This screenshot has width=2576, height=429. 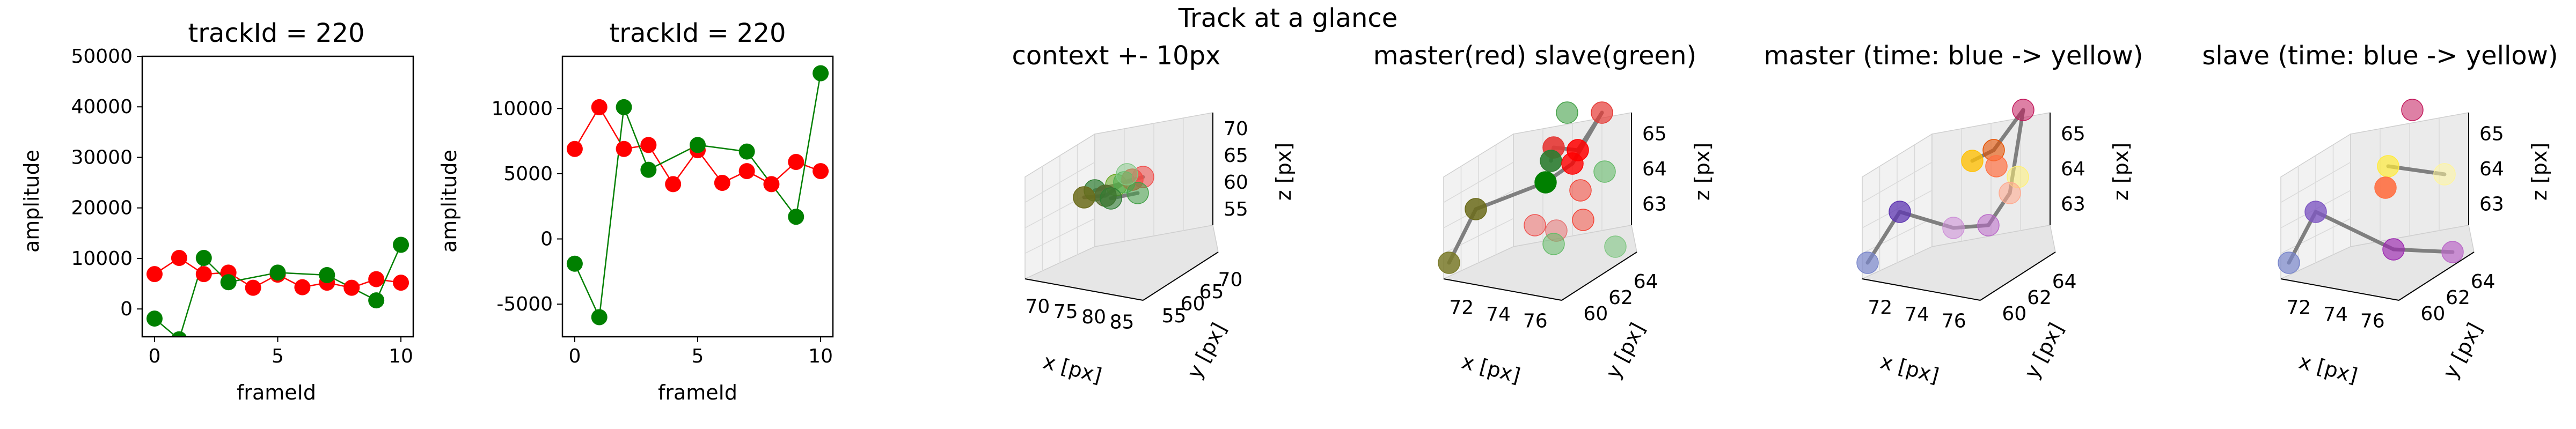 I want to click on y-axis-label: y [px], so click(x=1625, y=351).